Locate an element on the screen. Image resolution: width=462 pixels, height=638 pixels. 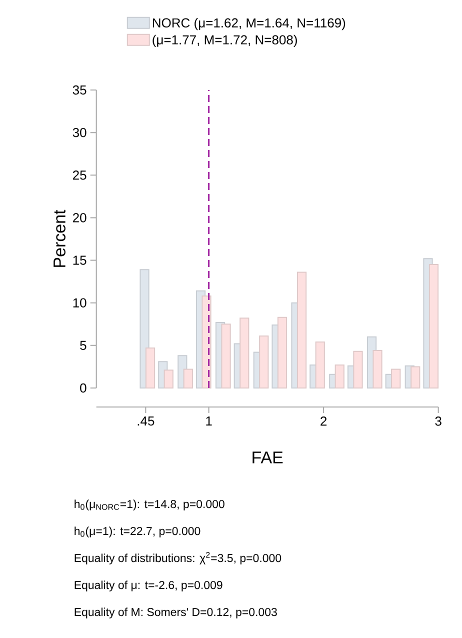
x-tick-label: 1 is located at coordinates (209, 421).